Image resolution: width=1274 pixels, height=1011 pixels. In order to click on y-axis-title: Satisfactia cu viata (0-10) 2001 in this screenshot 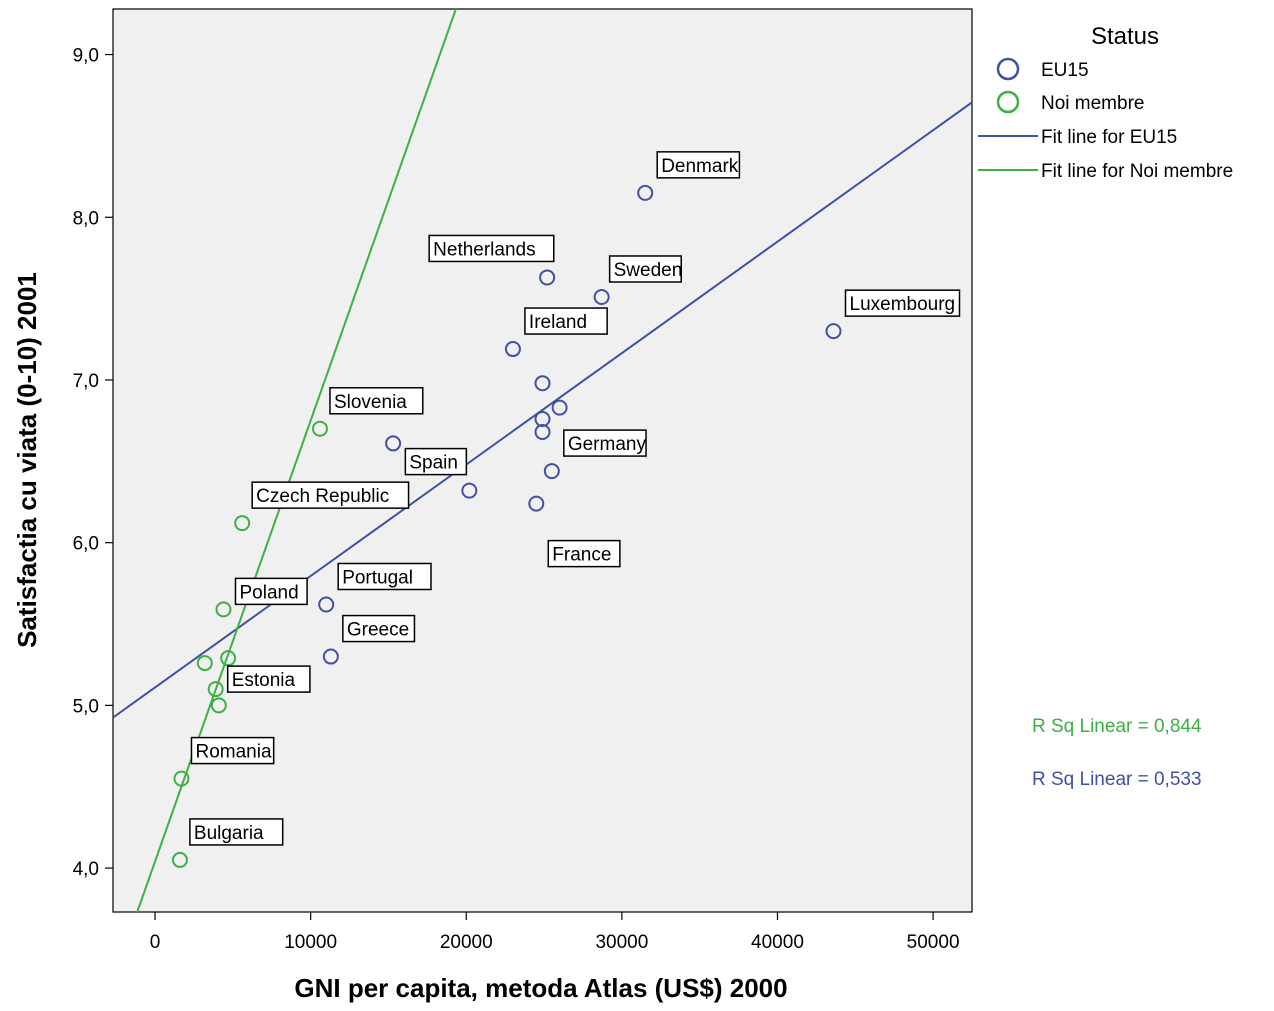, I will do `click(27, 460)`.